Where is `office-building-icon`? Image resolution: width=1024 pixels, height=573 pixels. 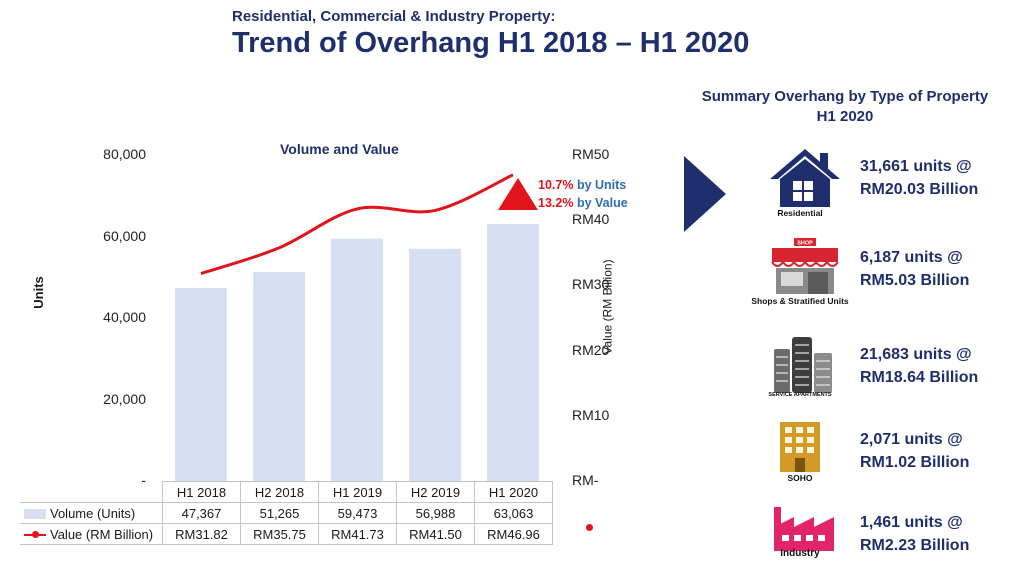
office-building-icon is located at coordinates (800, 447).